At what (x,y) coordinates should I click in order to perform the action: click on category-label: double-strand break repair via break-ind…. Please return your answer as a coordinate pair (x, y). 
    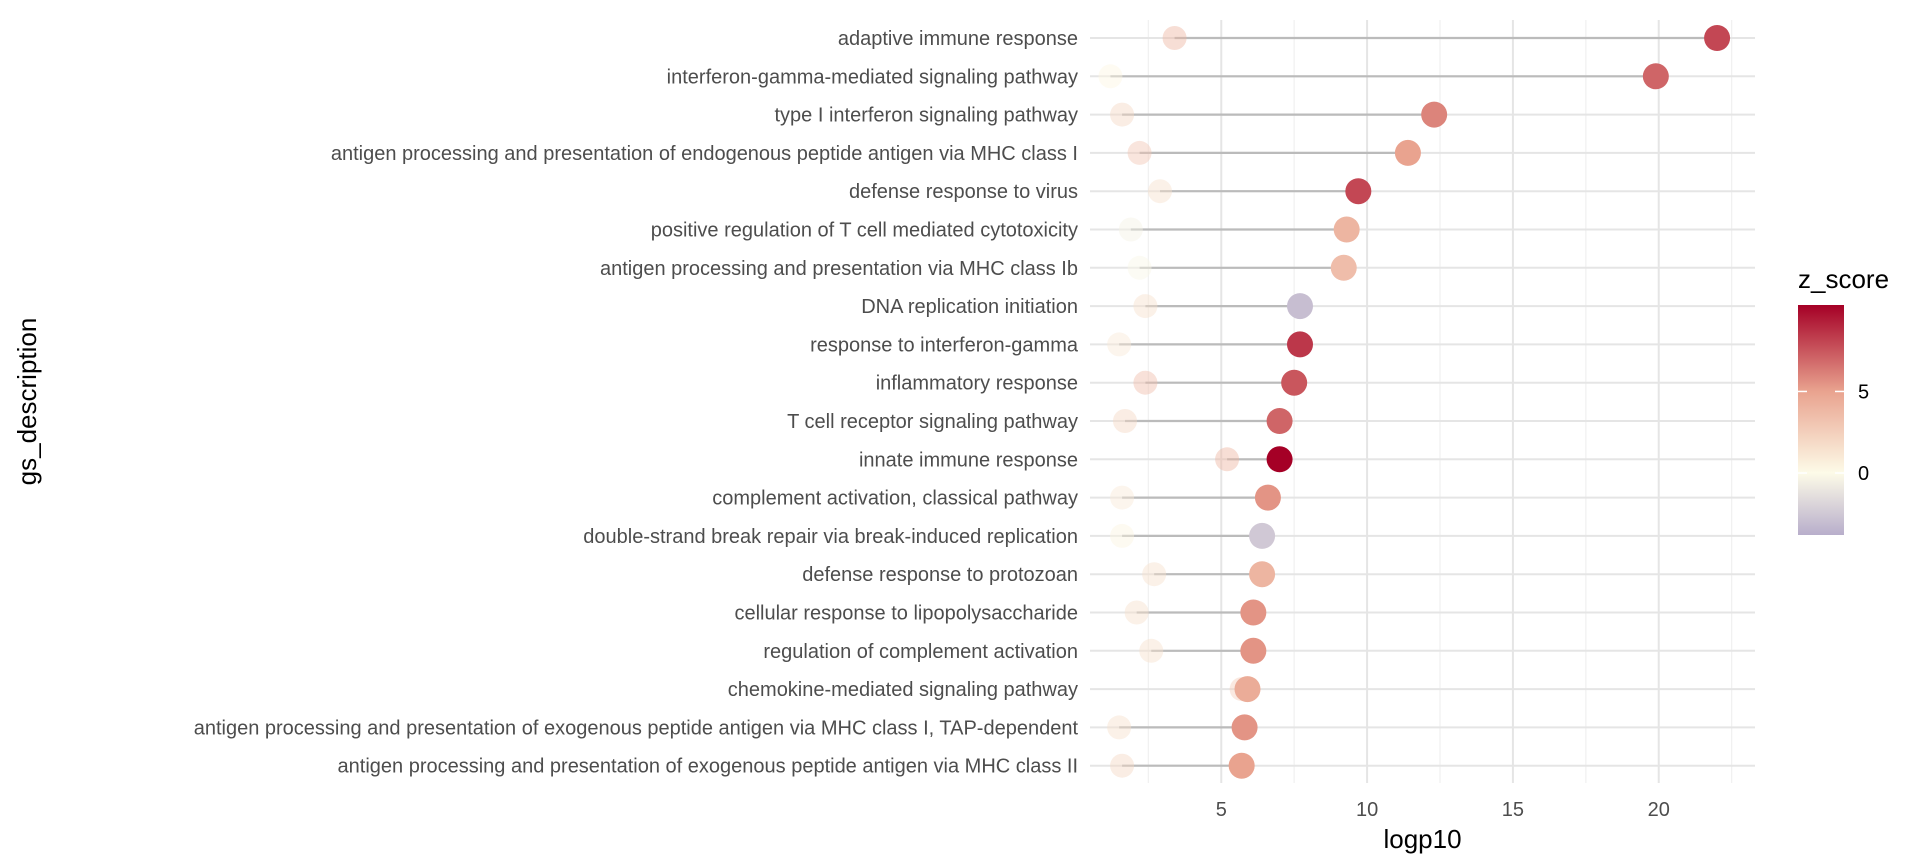
    Looking at the image, I should click on (830, 537).